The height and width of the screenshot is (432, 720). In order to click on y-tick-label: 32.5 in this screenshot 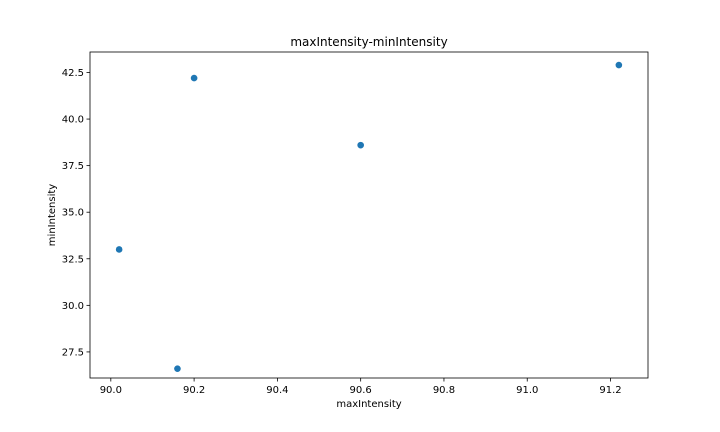, I will do `click(73, 259)`.